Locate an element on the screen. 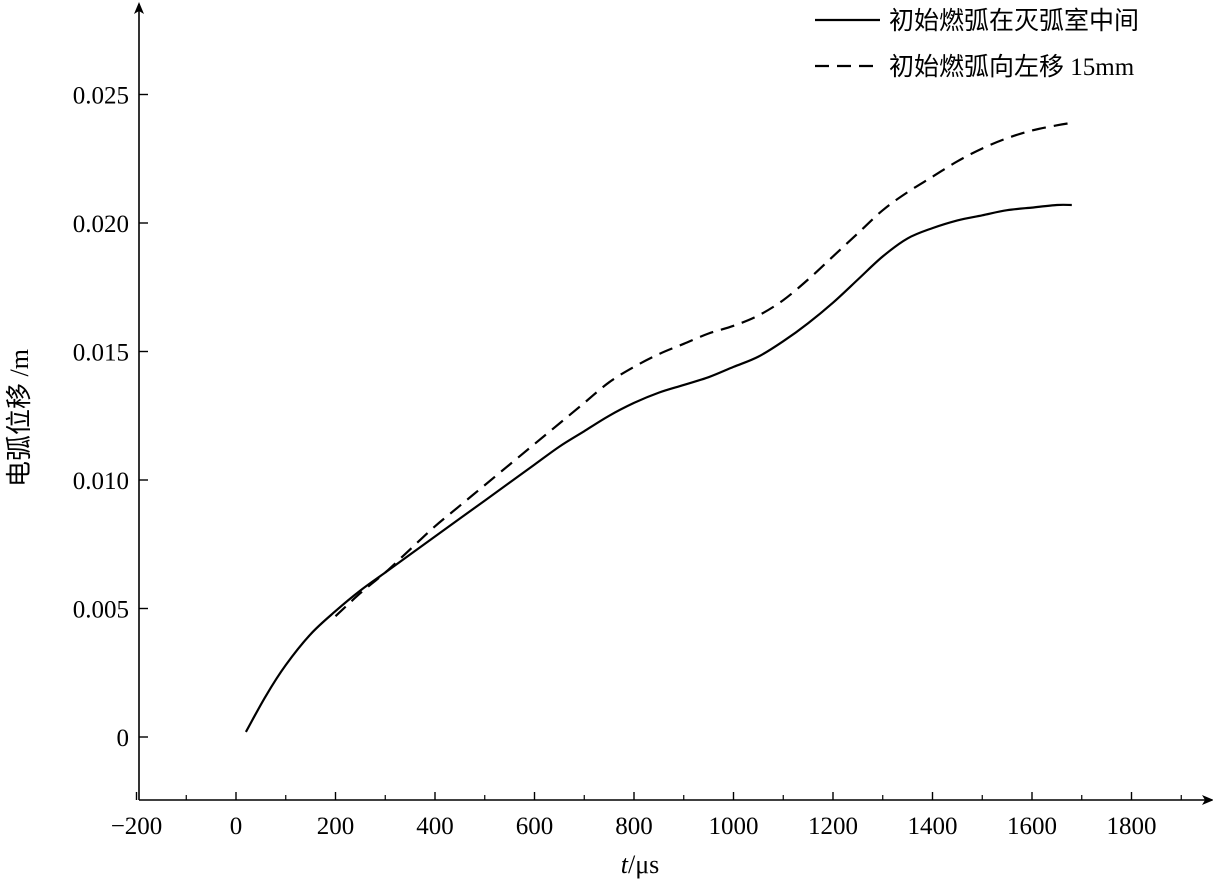 The height and width of the screenshot is (880, 1213). y-tick-label: 0 is located at coordinates (123, 738).